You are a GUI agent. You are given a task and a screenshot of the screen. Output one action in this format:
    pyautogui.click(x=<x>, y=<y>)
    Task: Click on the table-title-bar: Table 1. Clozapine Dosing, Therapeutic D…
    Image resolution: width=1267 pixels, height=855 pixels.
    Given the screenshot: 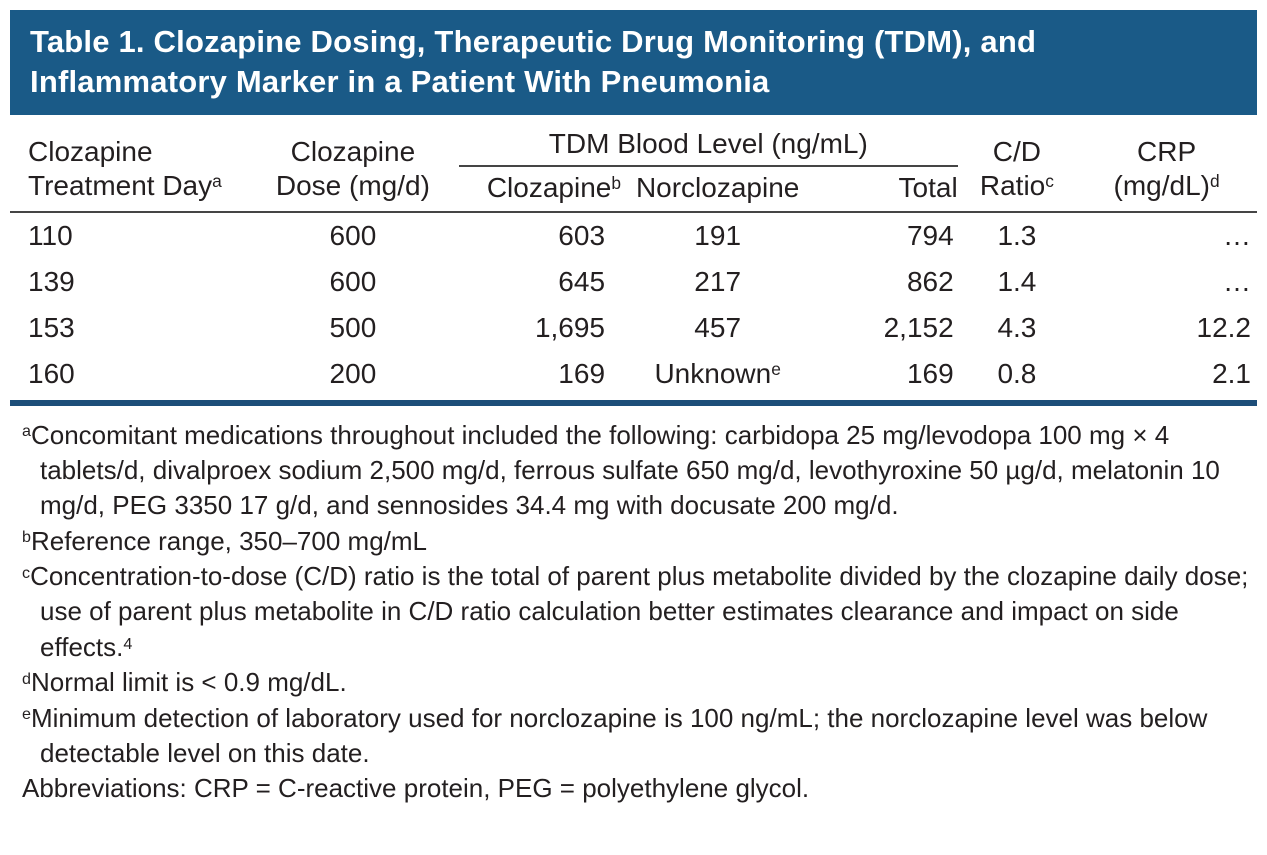 What is the action you would take?
    pyautogui.click(x=633, y=63)
    